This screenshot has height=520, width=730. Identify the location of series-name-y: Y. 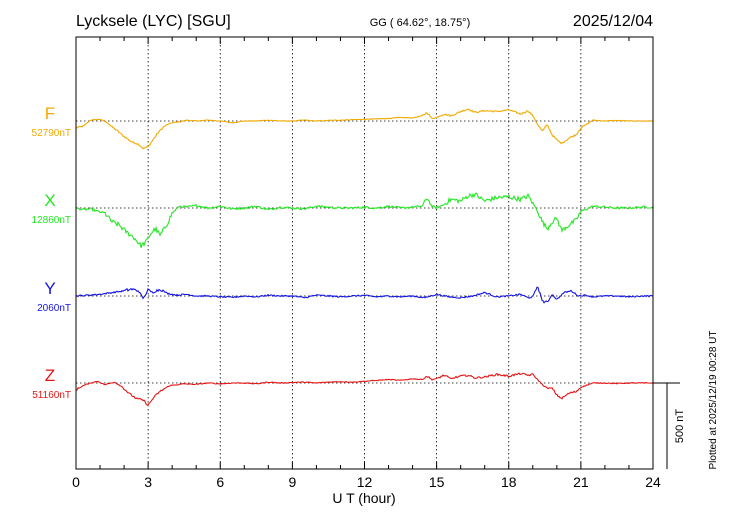
(49, 288).